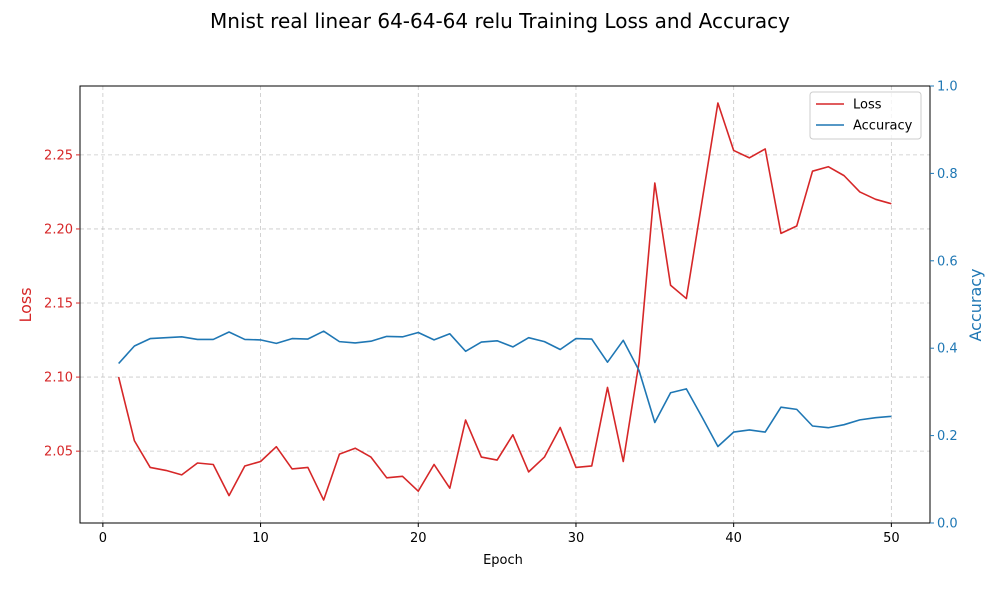 The image size is (1000, 600). What do you see at coordinates (58, 304) in the screenshot?
I see `y-tick-label-left: 2.15` at bounding box center [58, 304].